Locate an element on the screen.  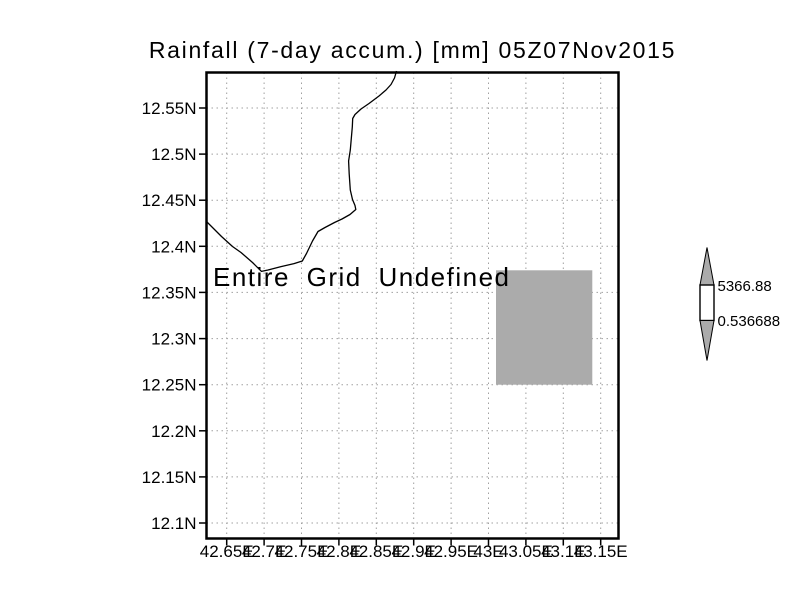
colorbar-lower-arrow is located at coordinates (707, 340).